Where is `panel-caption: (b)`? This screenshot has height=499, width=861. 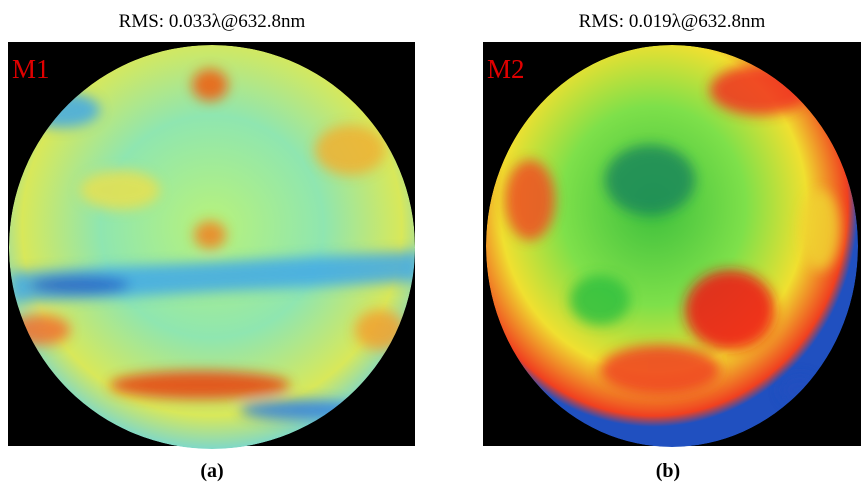
panel-caption: (b) is located at coordinates (668, 471).